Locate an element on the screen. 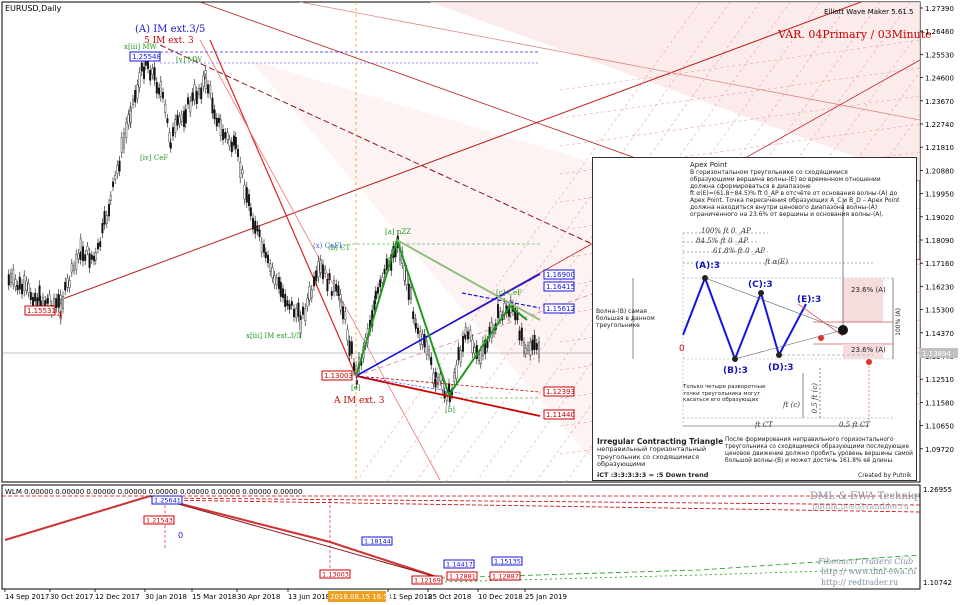  watermark-l1: DML & EWA Technique is located at coordinates (870, 496).